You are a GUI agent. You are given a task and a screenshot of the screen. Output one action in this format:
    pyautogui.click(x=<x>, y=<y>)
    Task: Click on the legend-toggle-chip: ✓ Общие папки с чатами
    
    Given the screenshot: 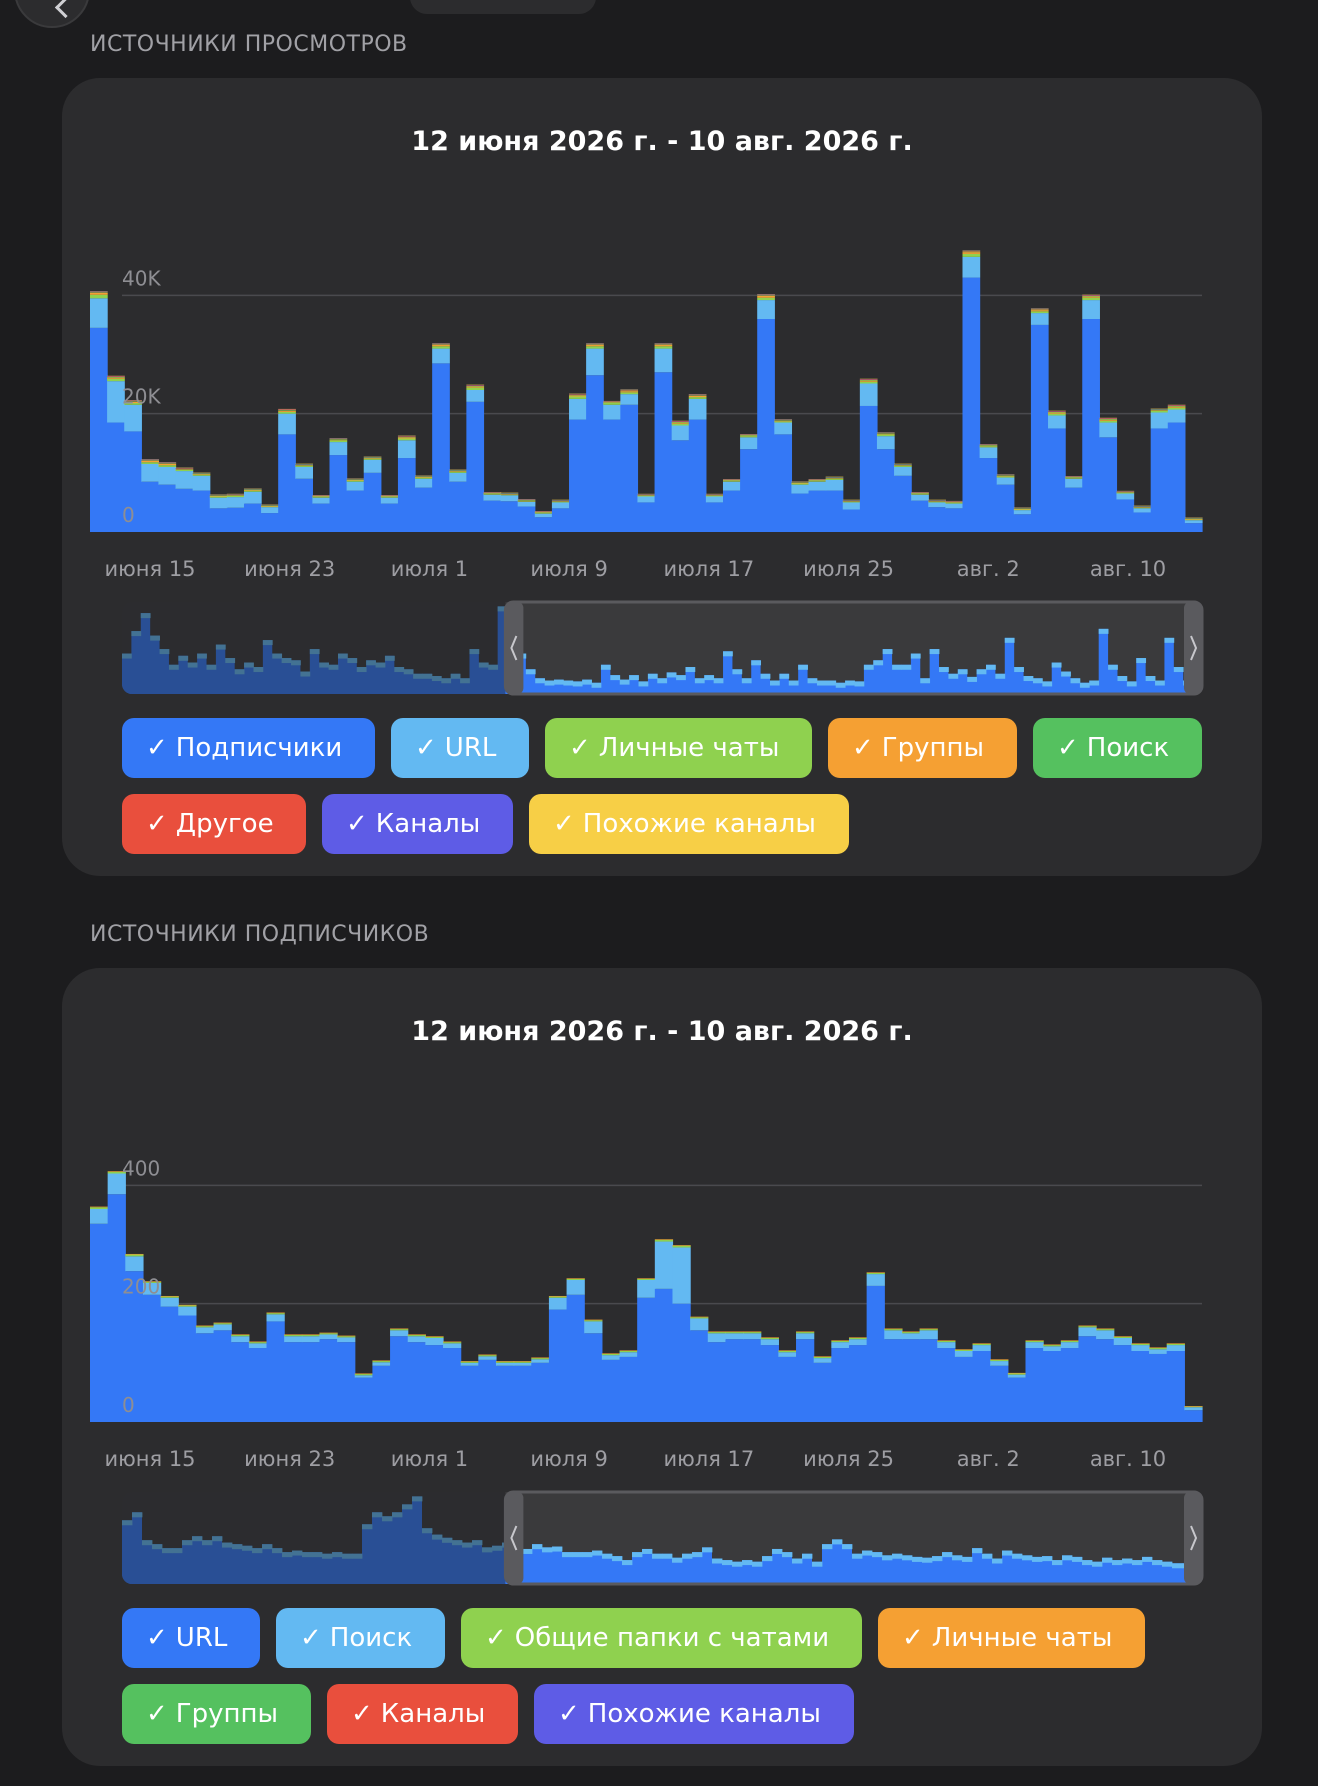 What is the action you would take?
    pyautogui.click(x=661, y=1638)
    